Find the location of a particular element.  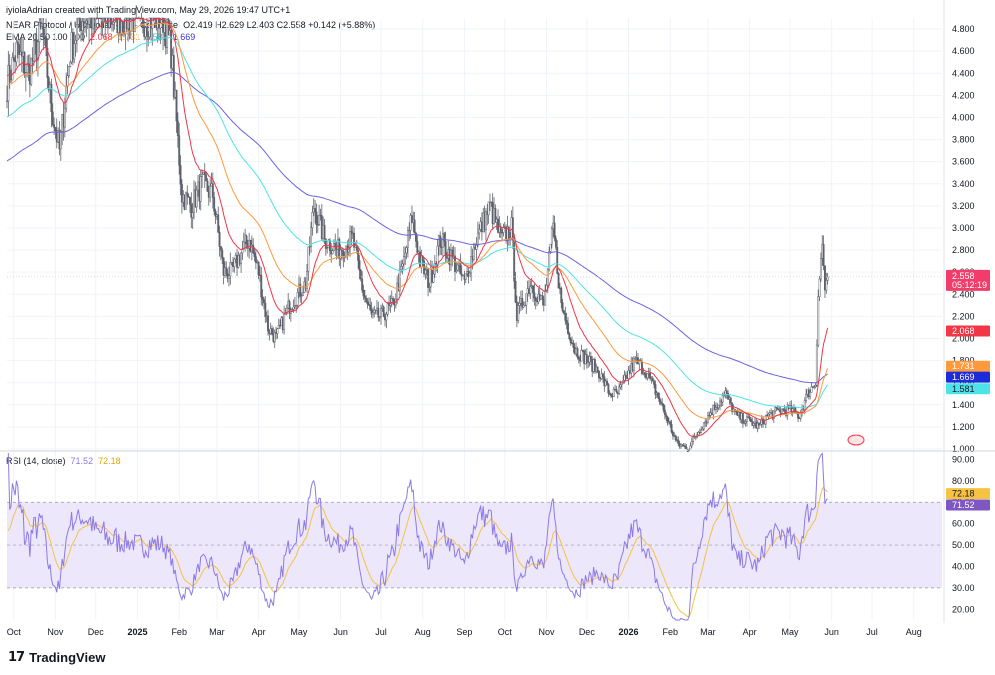

price-tick-label: 1.800 is located at coordinates (963, 361).